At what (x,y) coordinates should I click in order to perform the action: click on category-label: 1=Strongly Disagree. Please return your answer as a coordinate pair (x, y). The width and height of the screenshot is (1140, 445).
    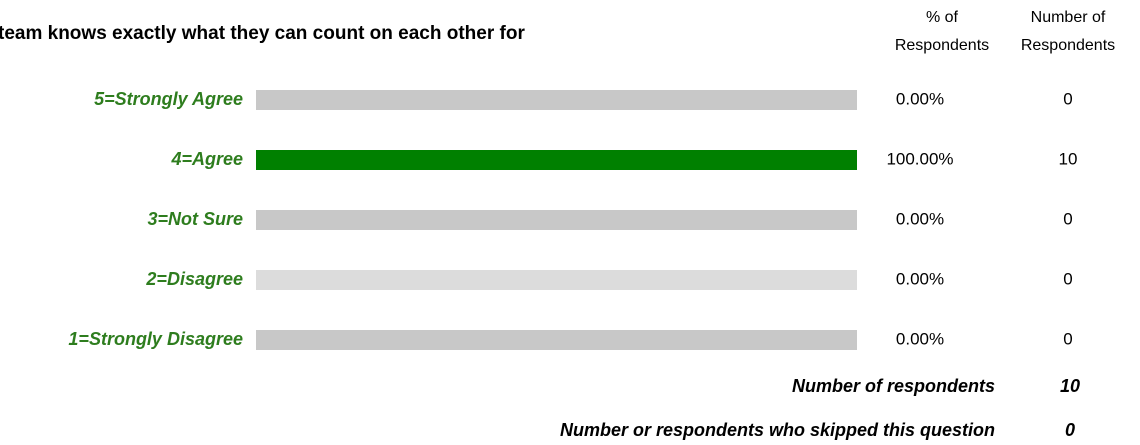
    Looking at the image, I should click on (155, 339).